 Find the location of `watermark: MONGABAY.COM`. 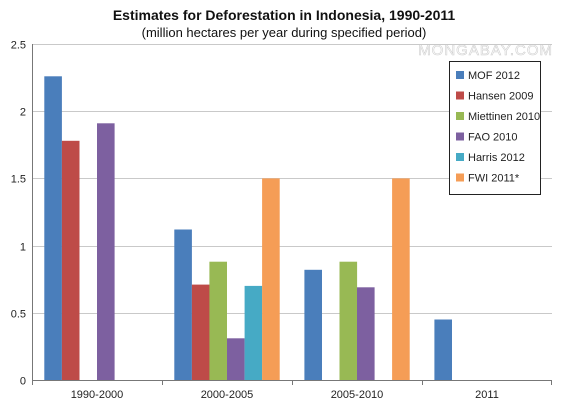

watermark: MONGABAY.COM is located at coordinates (485, 50).